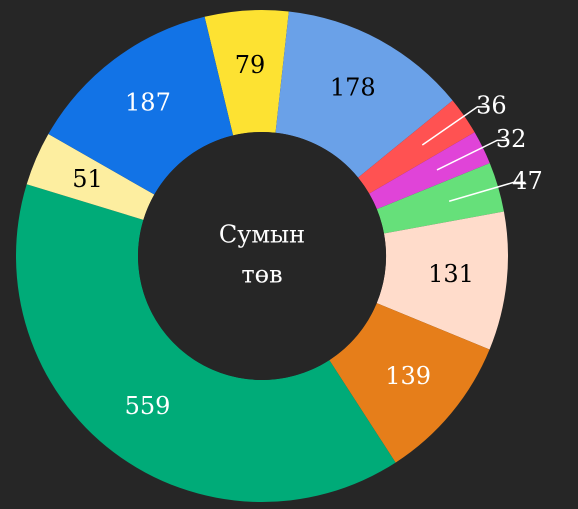 The width and height of the screenshot is (578, 509). Describe the element at coordinates (148, 406) in the screenshot. I see `data-label: 559` at that location.